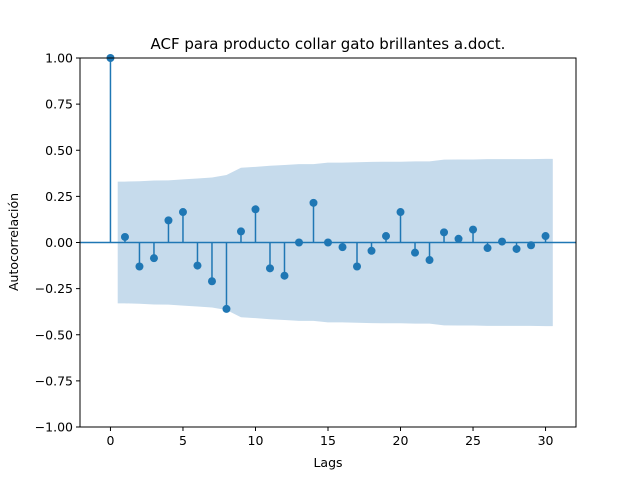  I want to click on y-tick-label: 1.00, so click(59, 58).